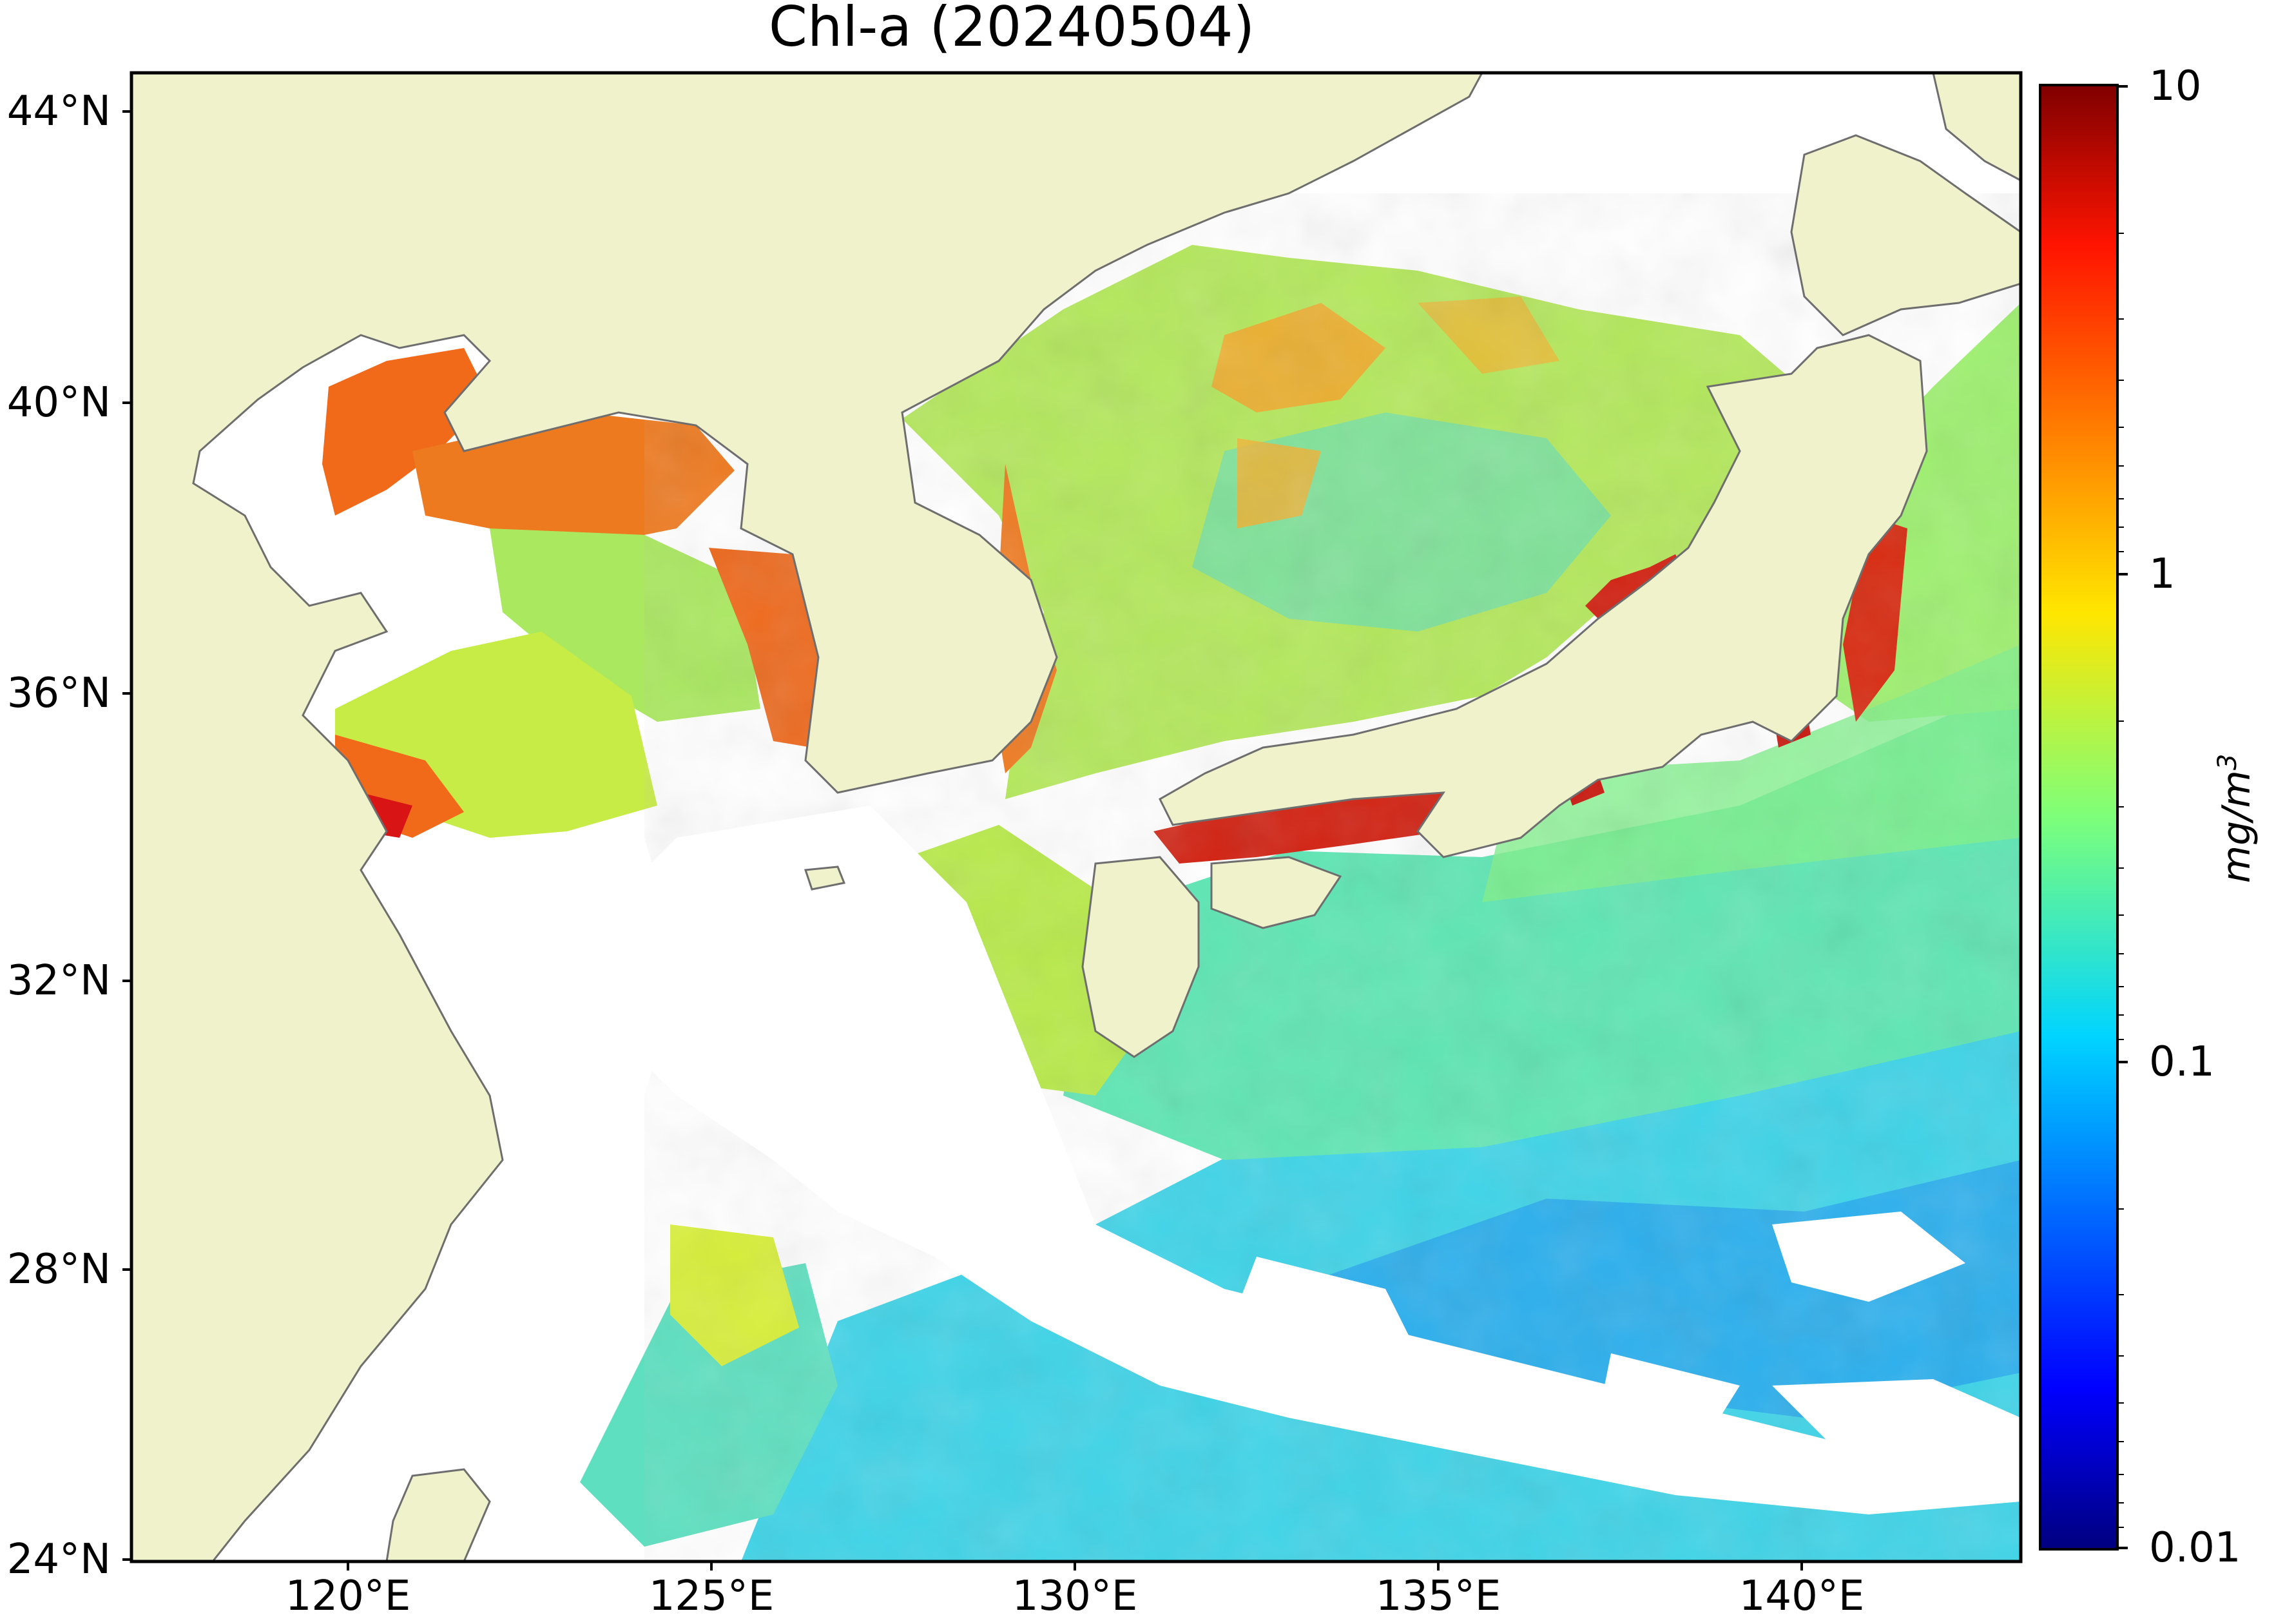 The height and width of the screenshot is (1624, 2285). I want to click on land-japan-honshu, so click(1543, 596).